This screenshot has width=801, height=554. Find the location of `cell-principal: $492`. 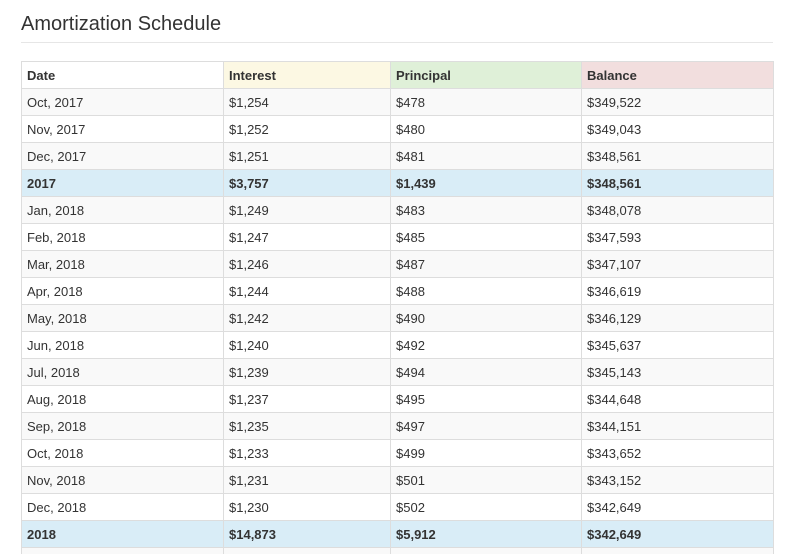

cell-principal: $492 is located at coordinates (486, 345).